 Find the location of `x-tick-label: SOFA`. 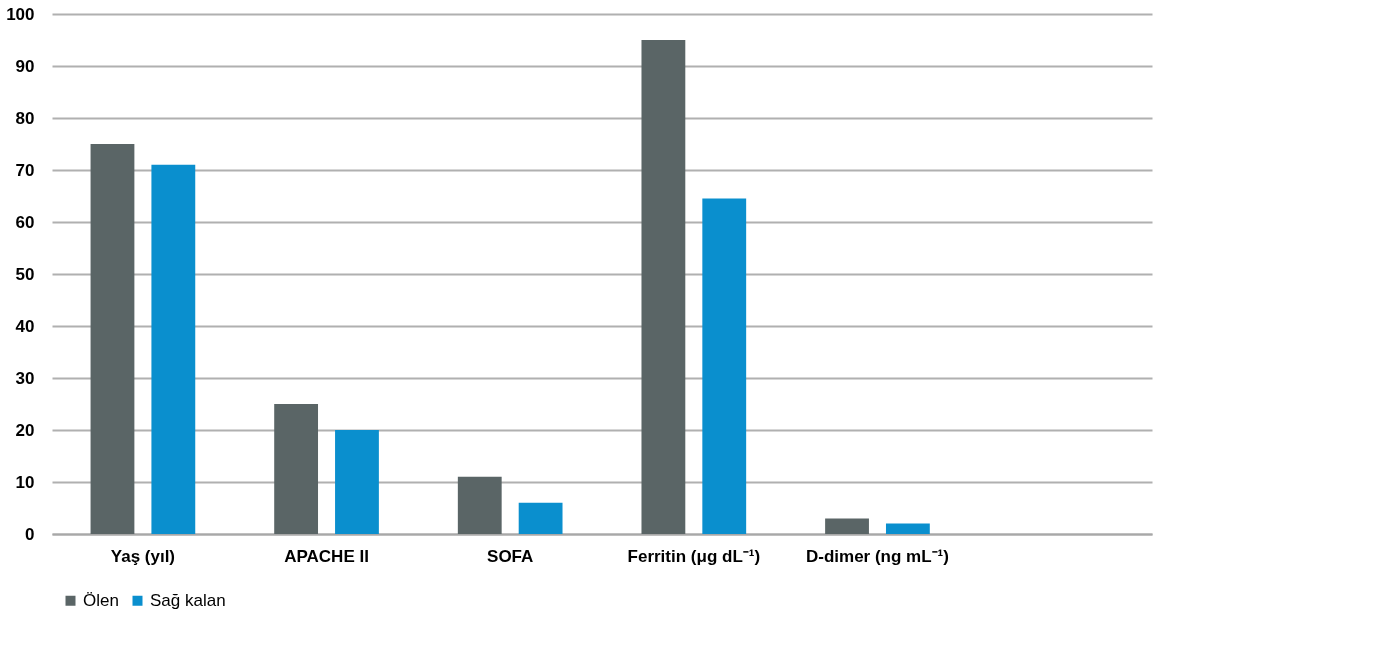

x-tick-label: SOFA is located at coordinates (510, 556).